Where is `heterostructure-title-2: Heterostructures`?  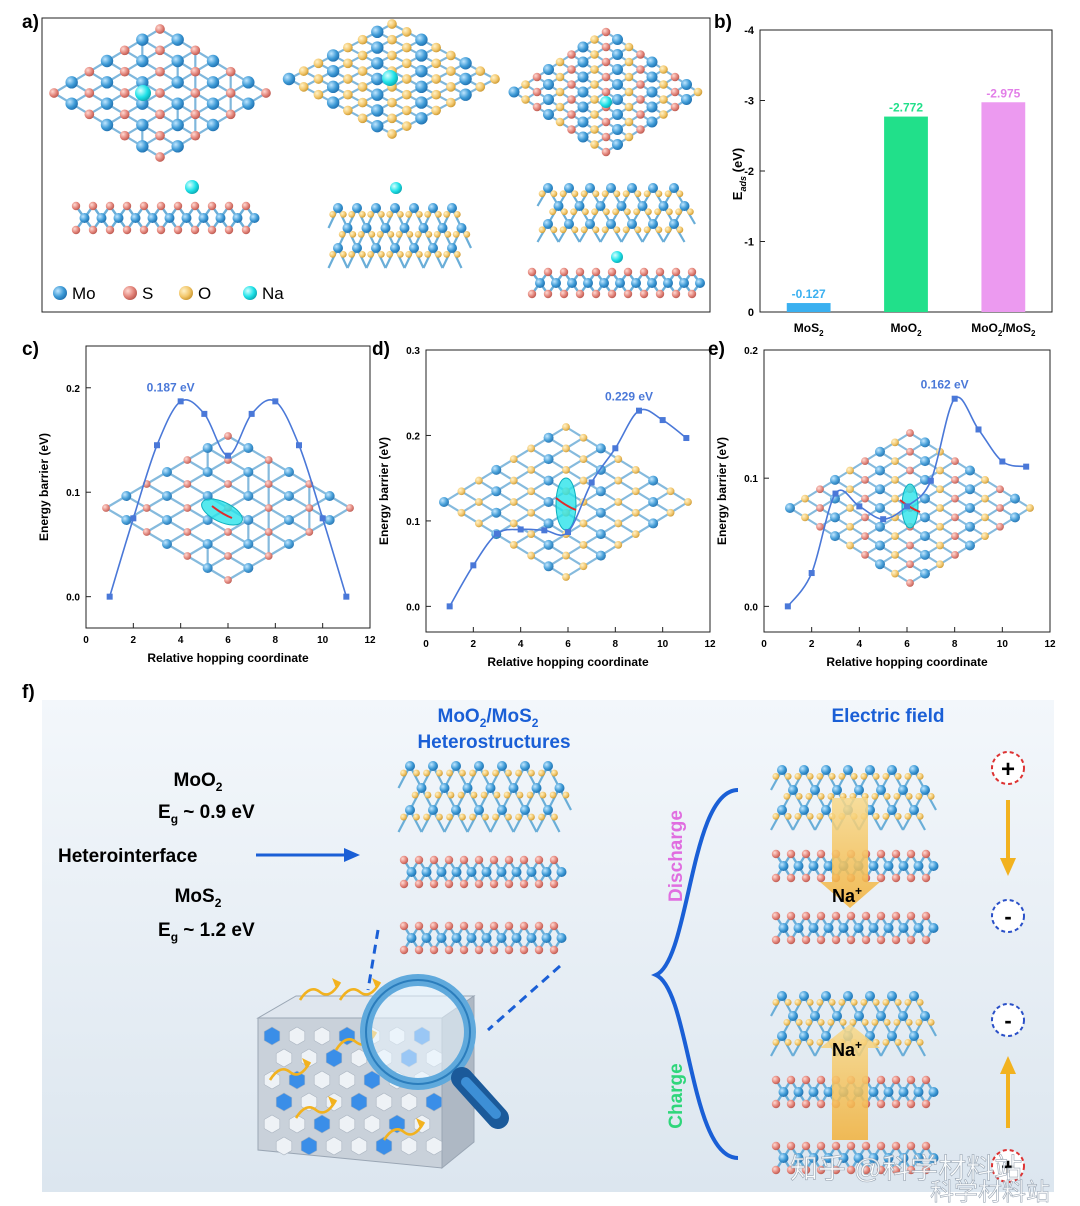 heterostructure-title-2: Heterostructures is located at coordinates (493, 742).